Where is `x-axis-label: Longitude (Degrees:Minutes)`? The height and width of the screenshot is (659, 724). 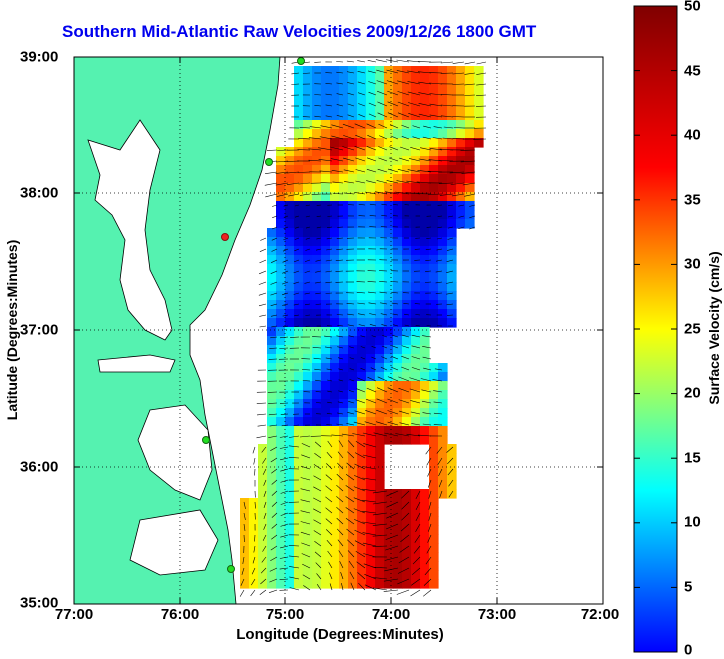 x-axis-label: Longitude (Degrees:Minutes) is located at coordinates (340, 634).